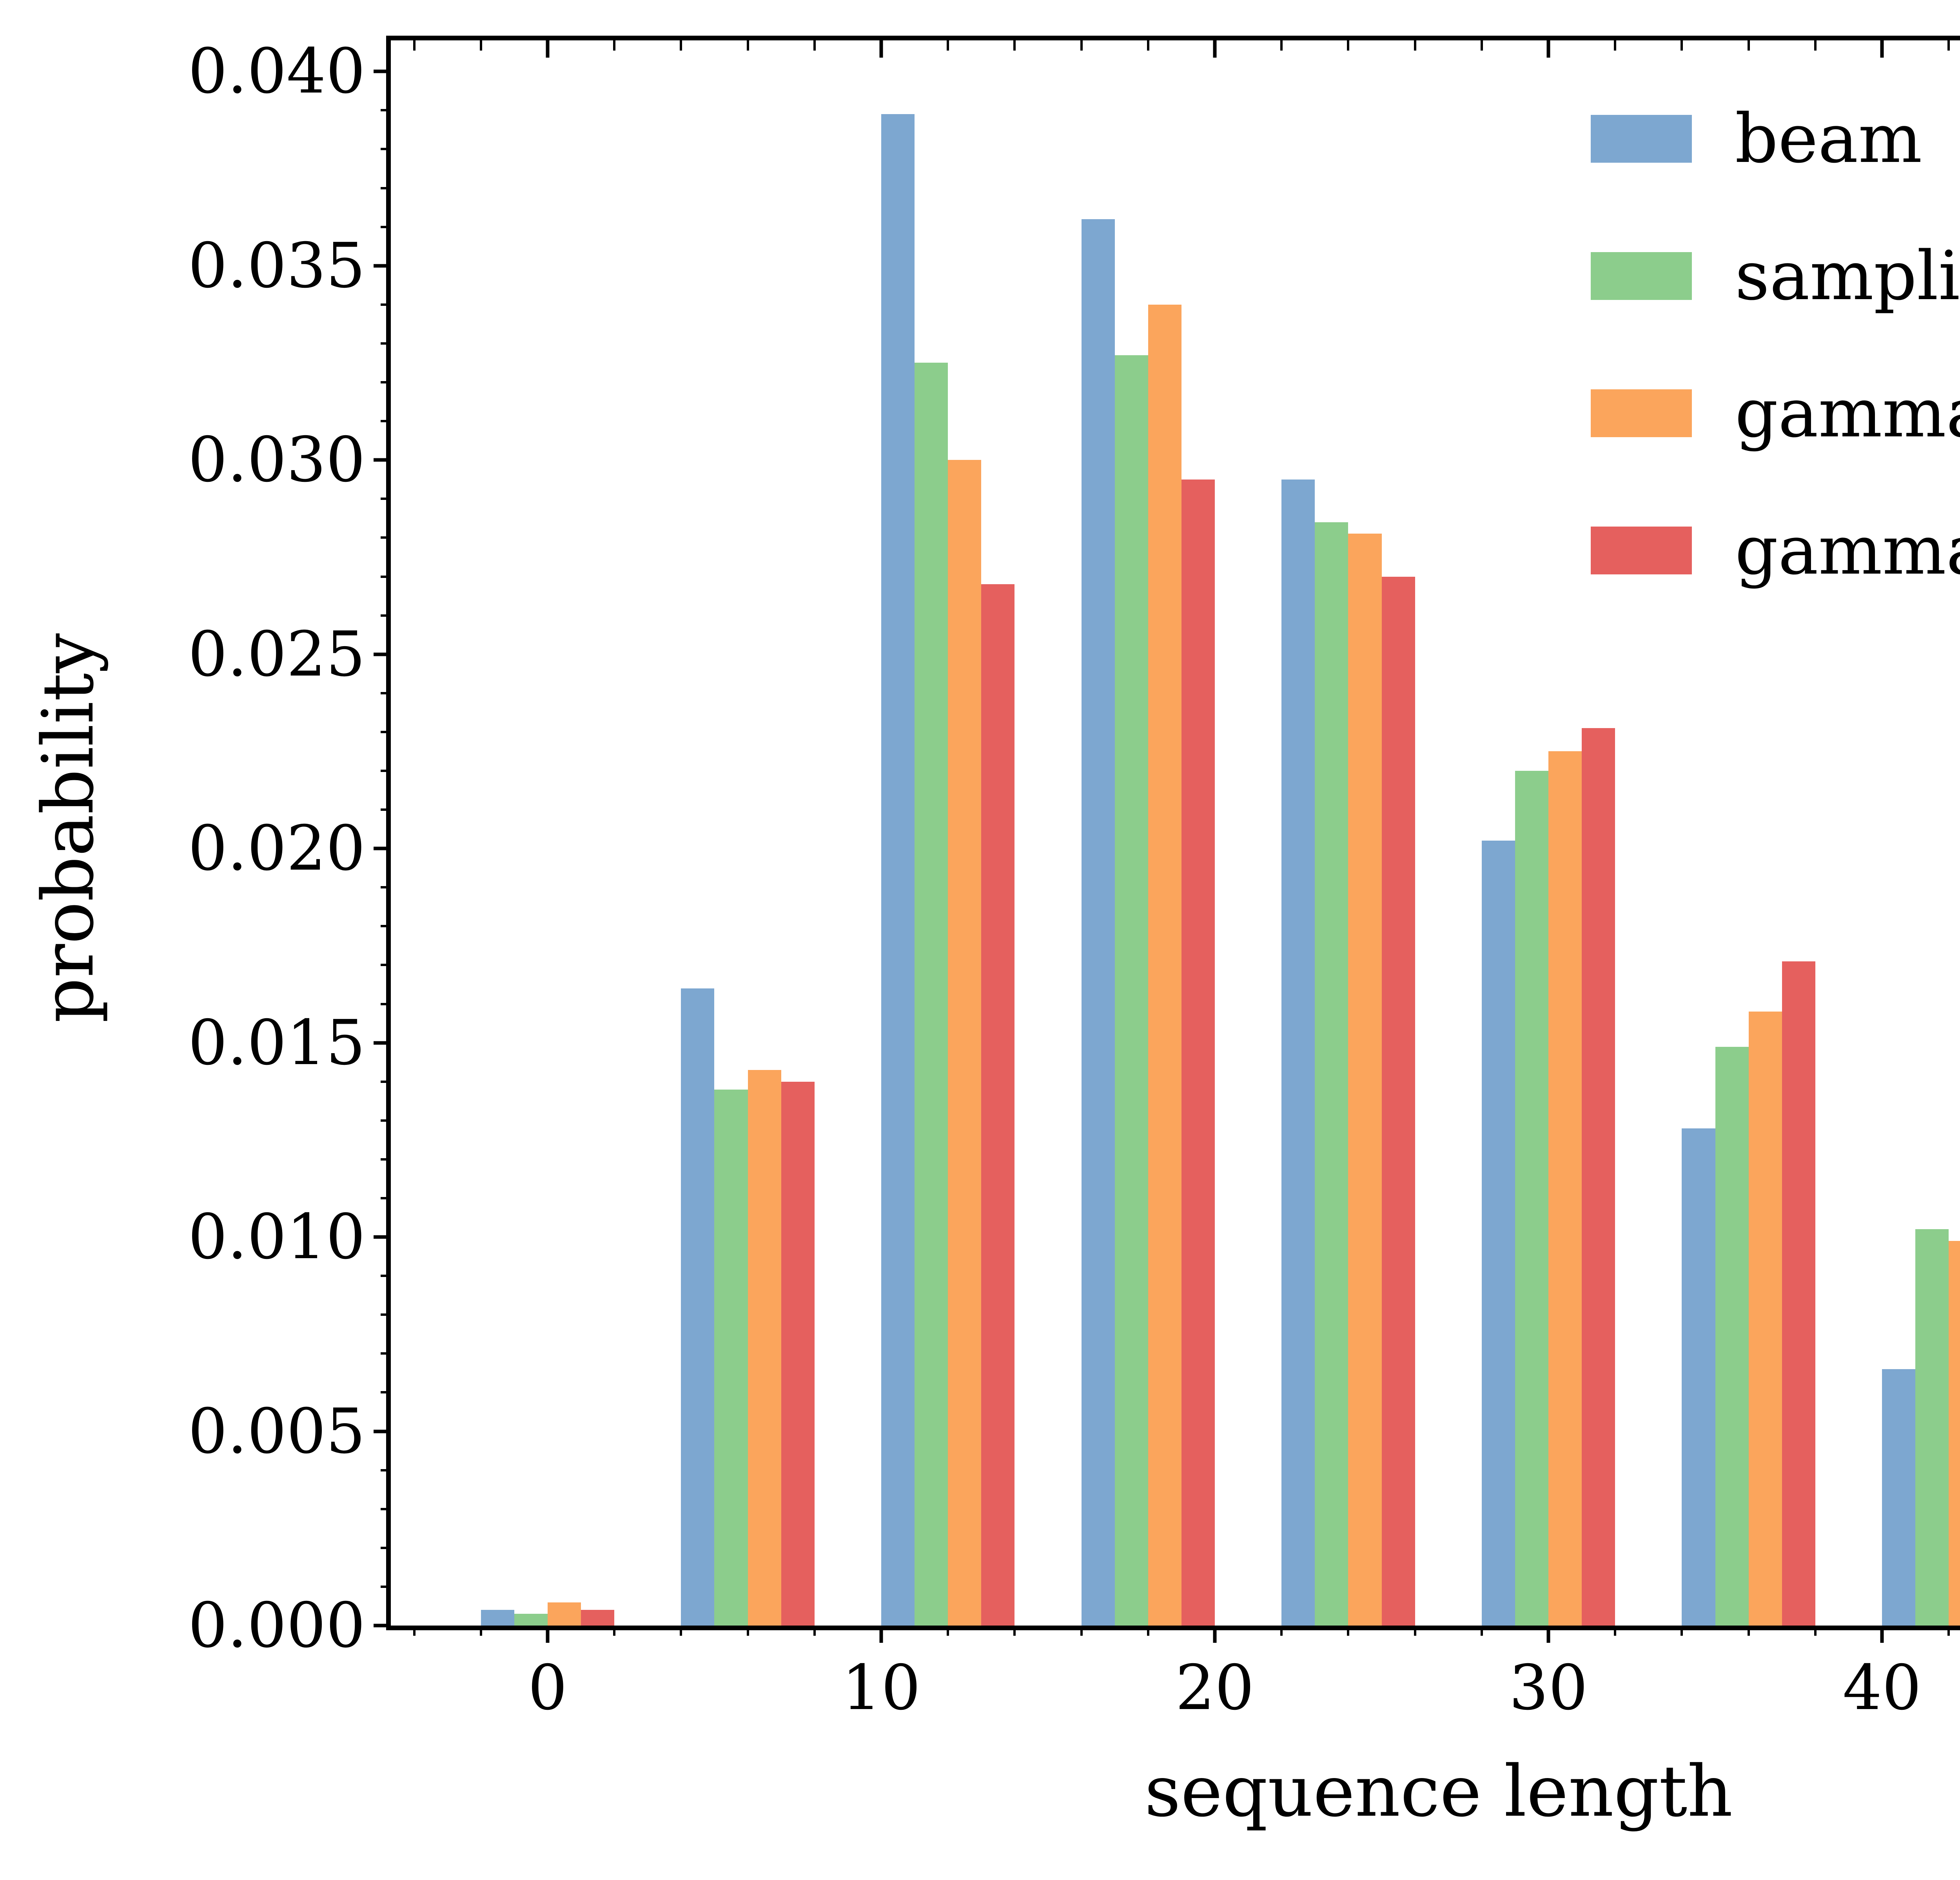  I want to click on legend-swatch-beam, so click(1641, 139).